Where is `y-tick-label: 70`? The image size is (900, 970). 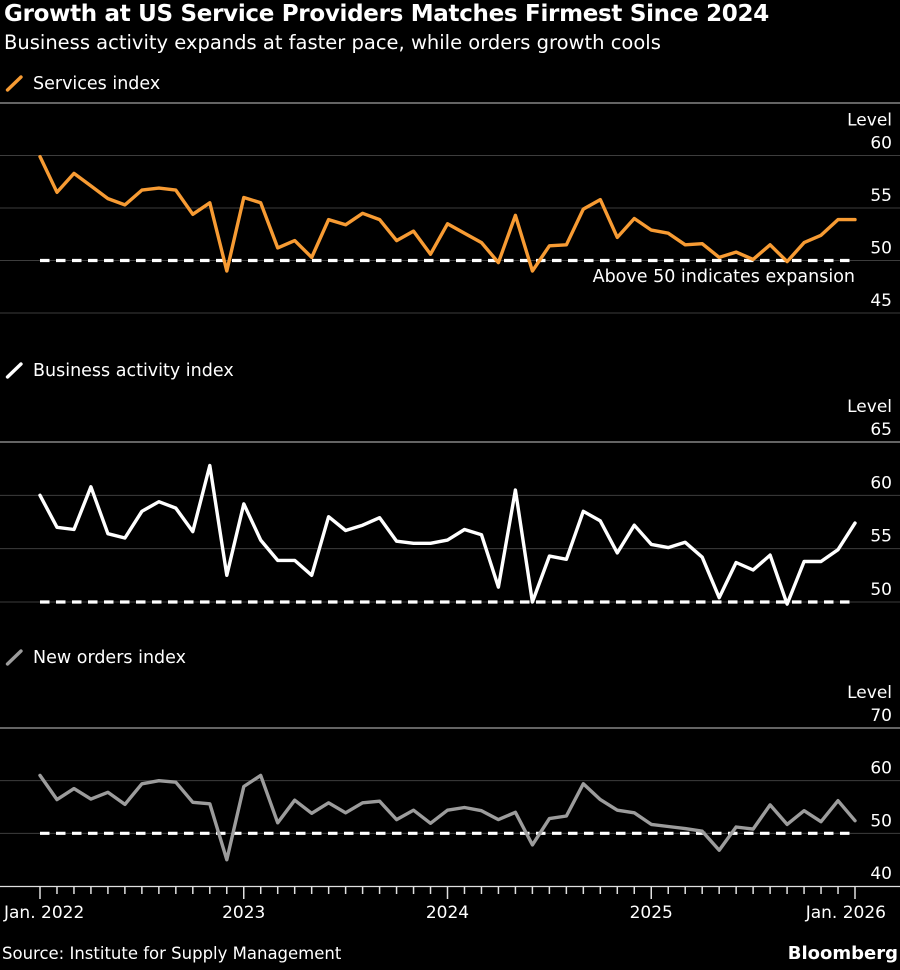 y-tick-label: 70 is located at coordinates (881, 716).